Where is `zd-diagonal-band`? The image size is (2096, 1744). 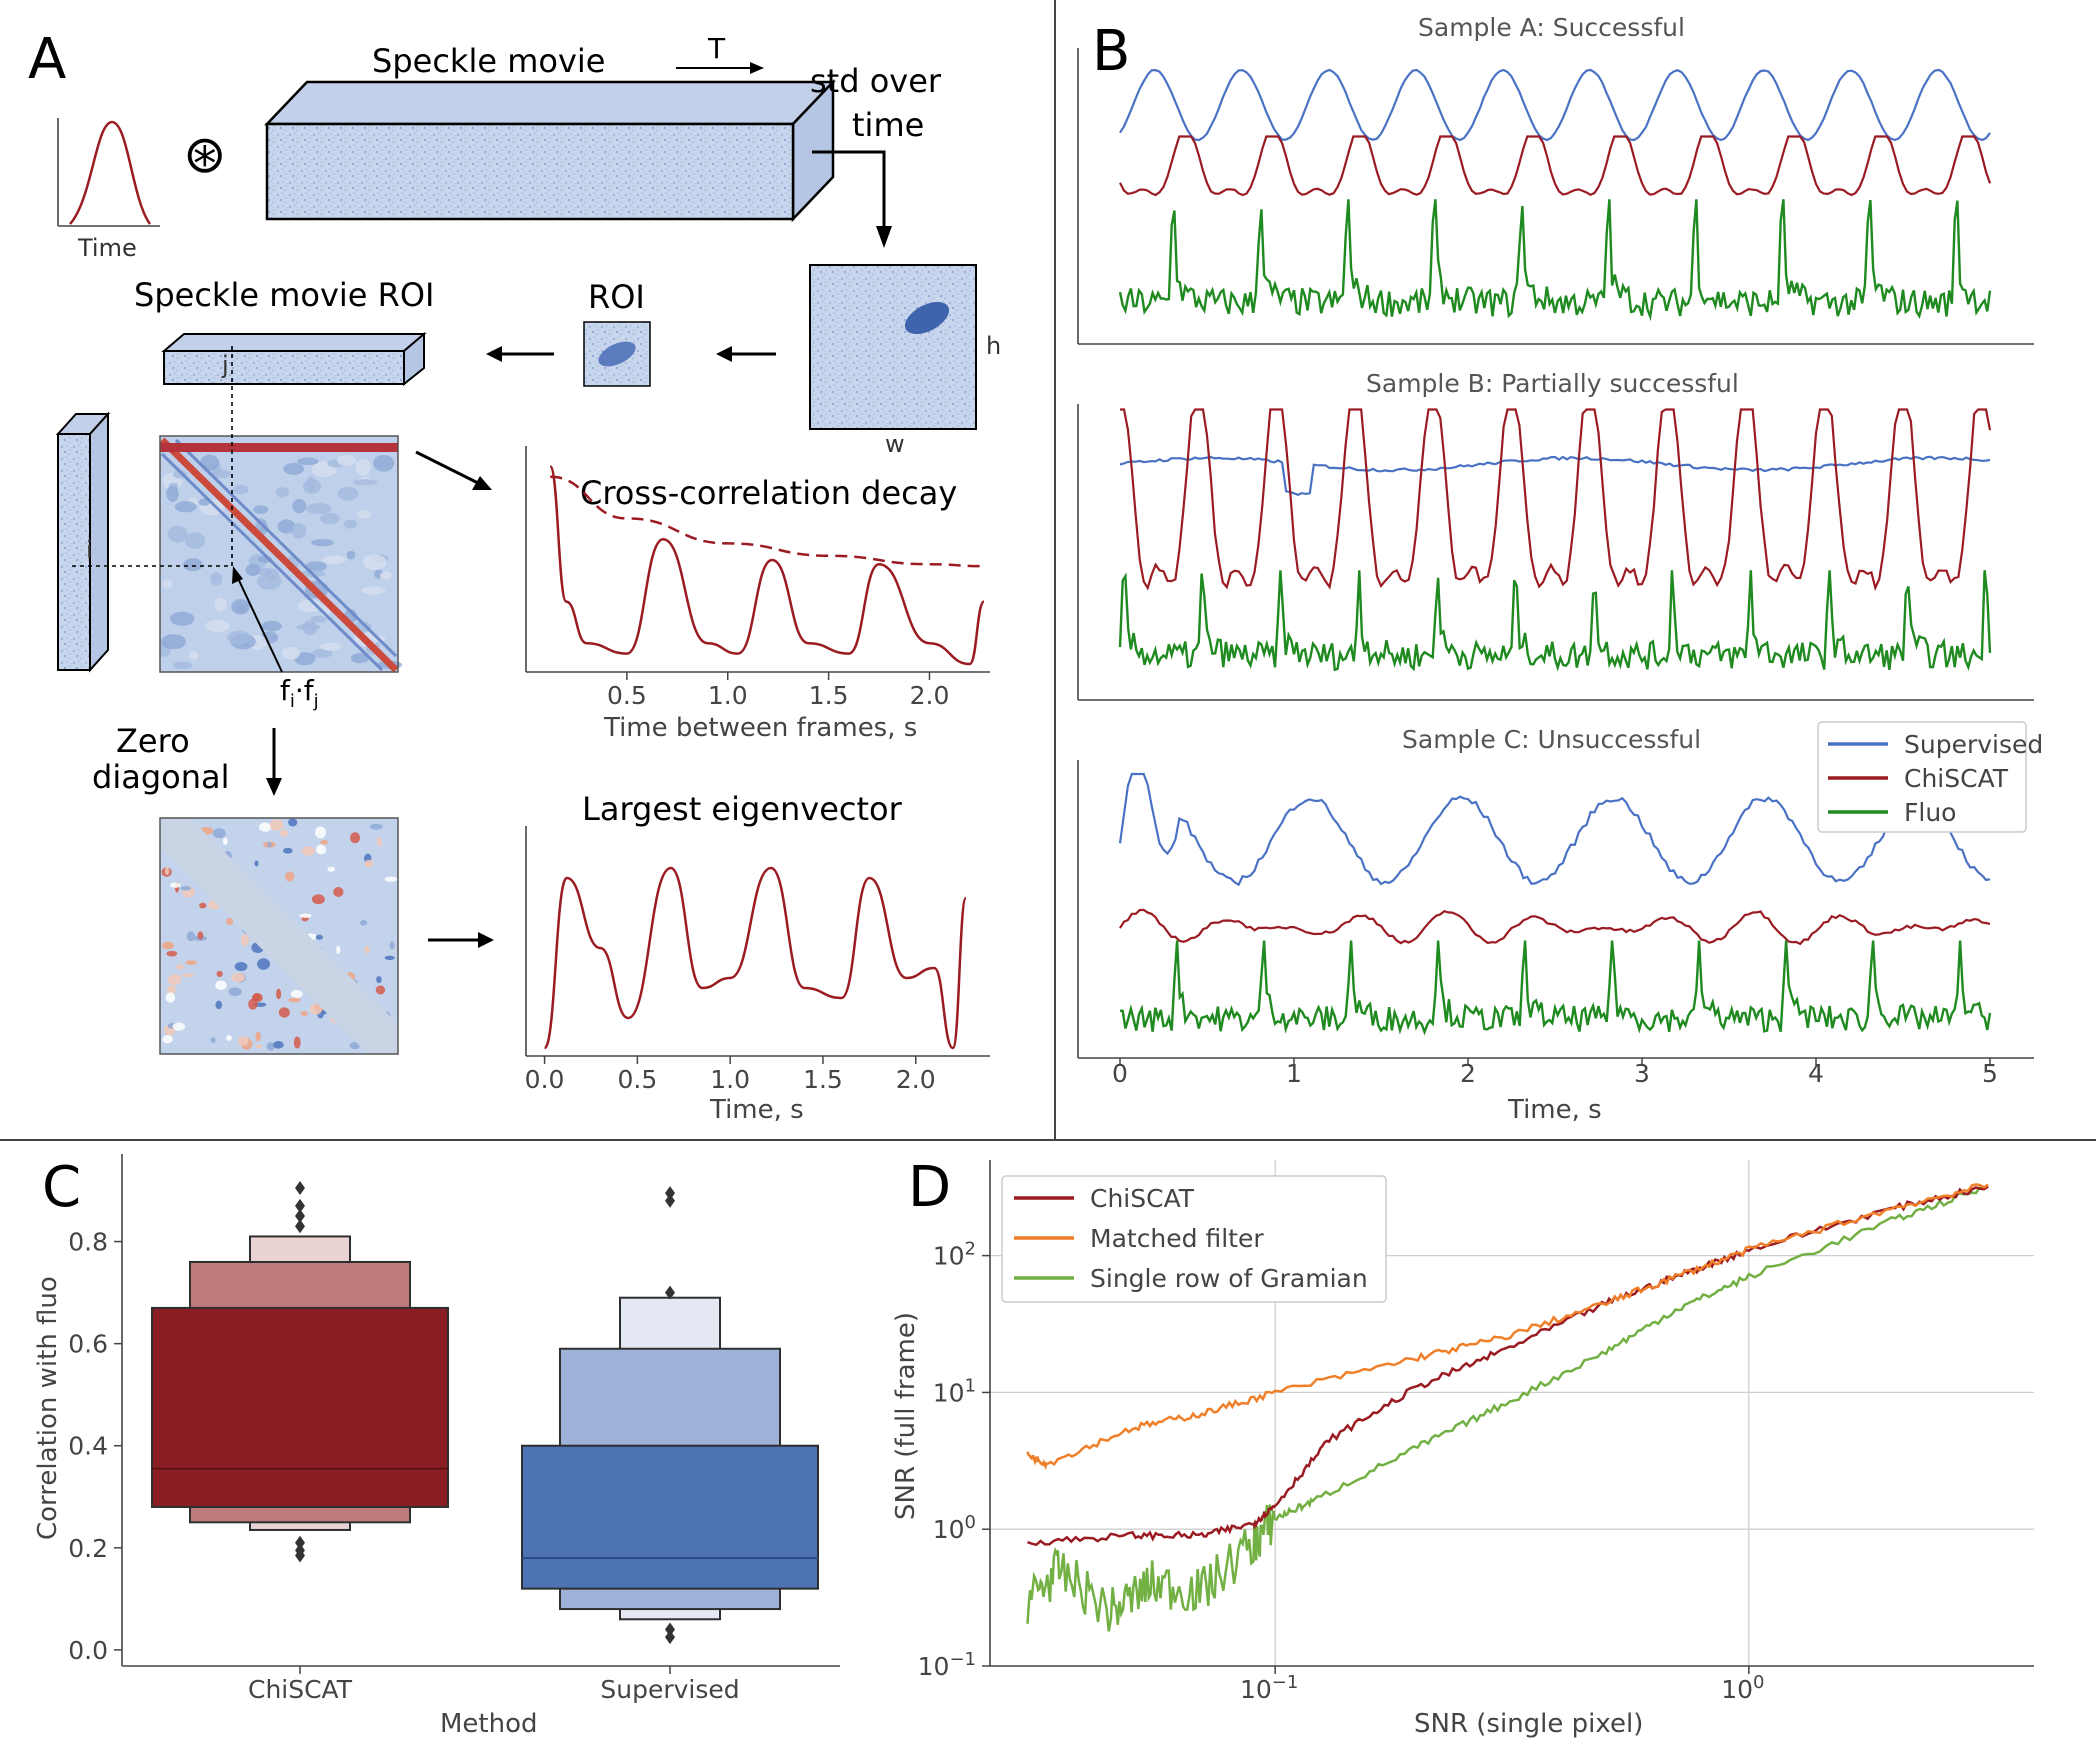 zd-diagonal-band is located at coordinates (279, 936).